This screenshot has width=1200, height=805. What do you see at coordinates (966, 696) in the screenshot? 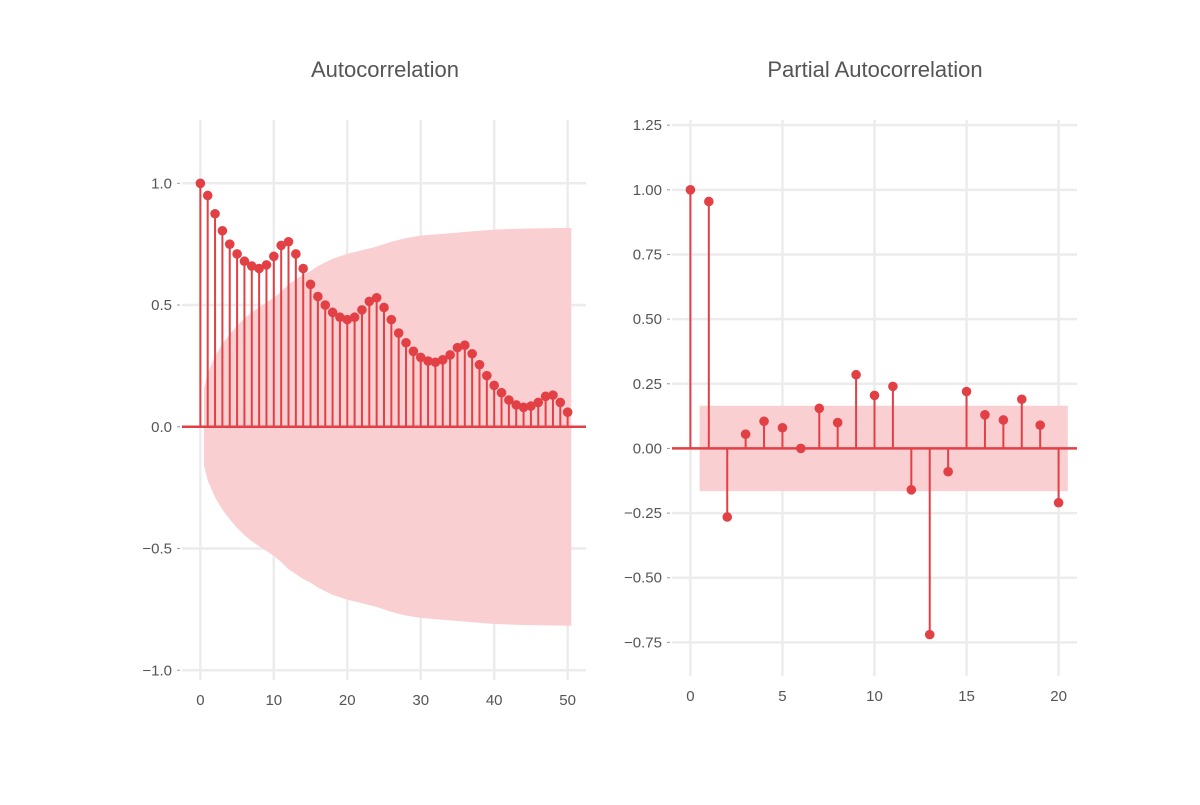
I see `pacf-xtick-label: 15` at bounding box center [966, 696].